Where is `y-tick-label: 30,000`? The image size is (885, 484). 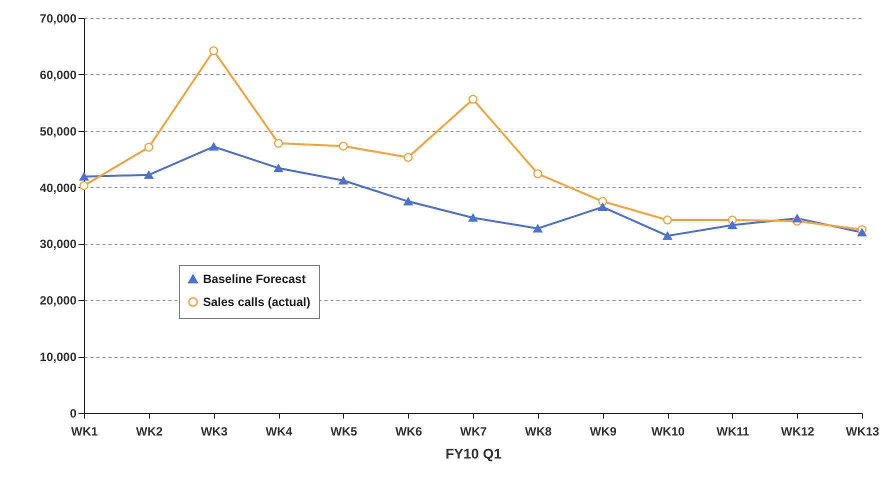
y-tick-label: 30,000 is located at coordinates (58, 244).